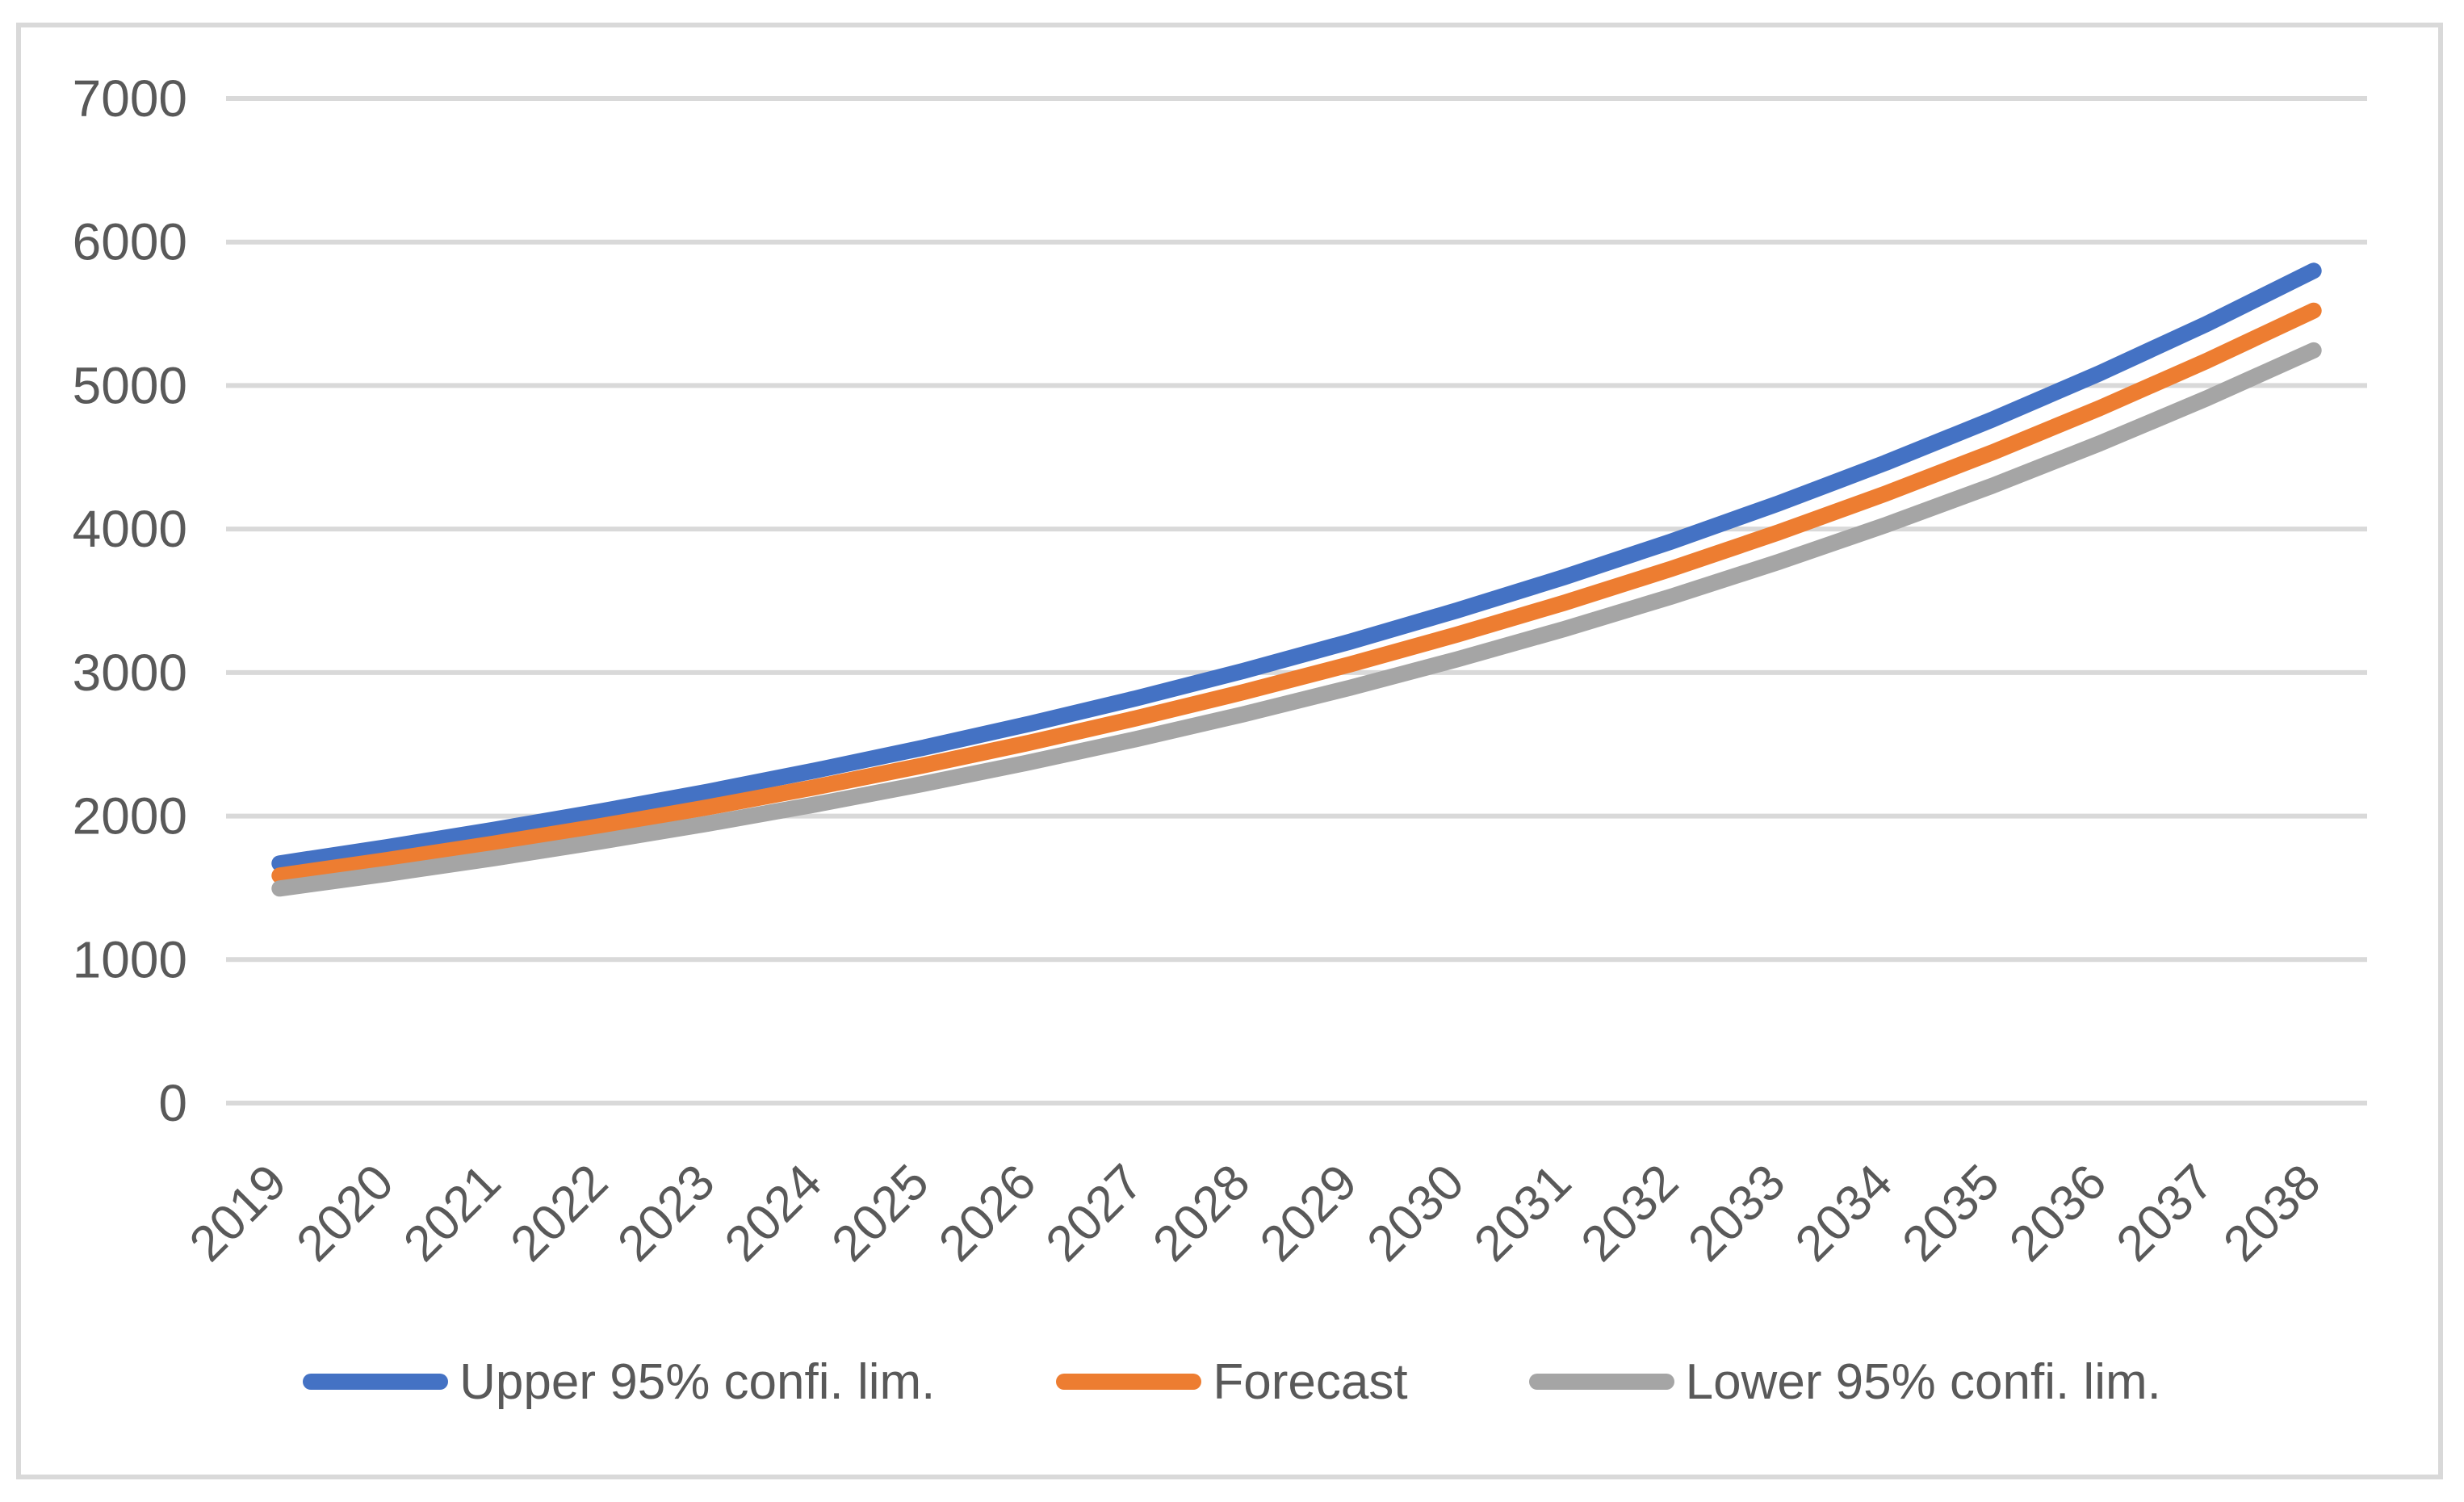 The height and width of the screenshot is (1502, 2464). Describe the element at coordinates (130, 673) in the screenshot. I see `y-tick-label: 3000` at that location.